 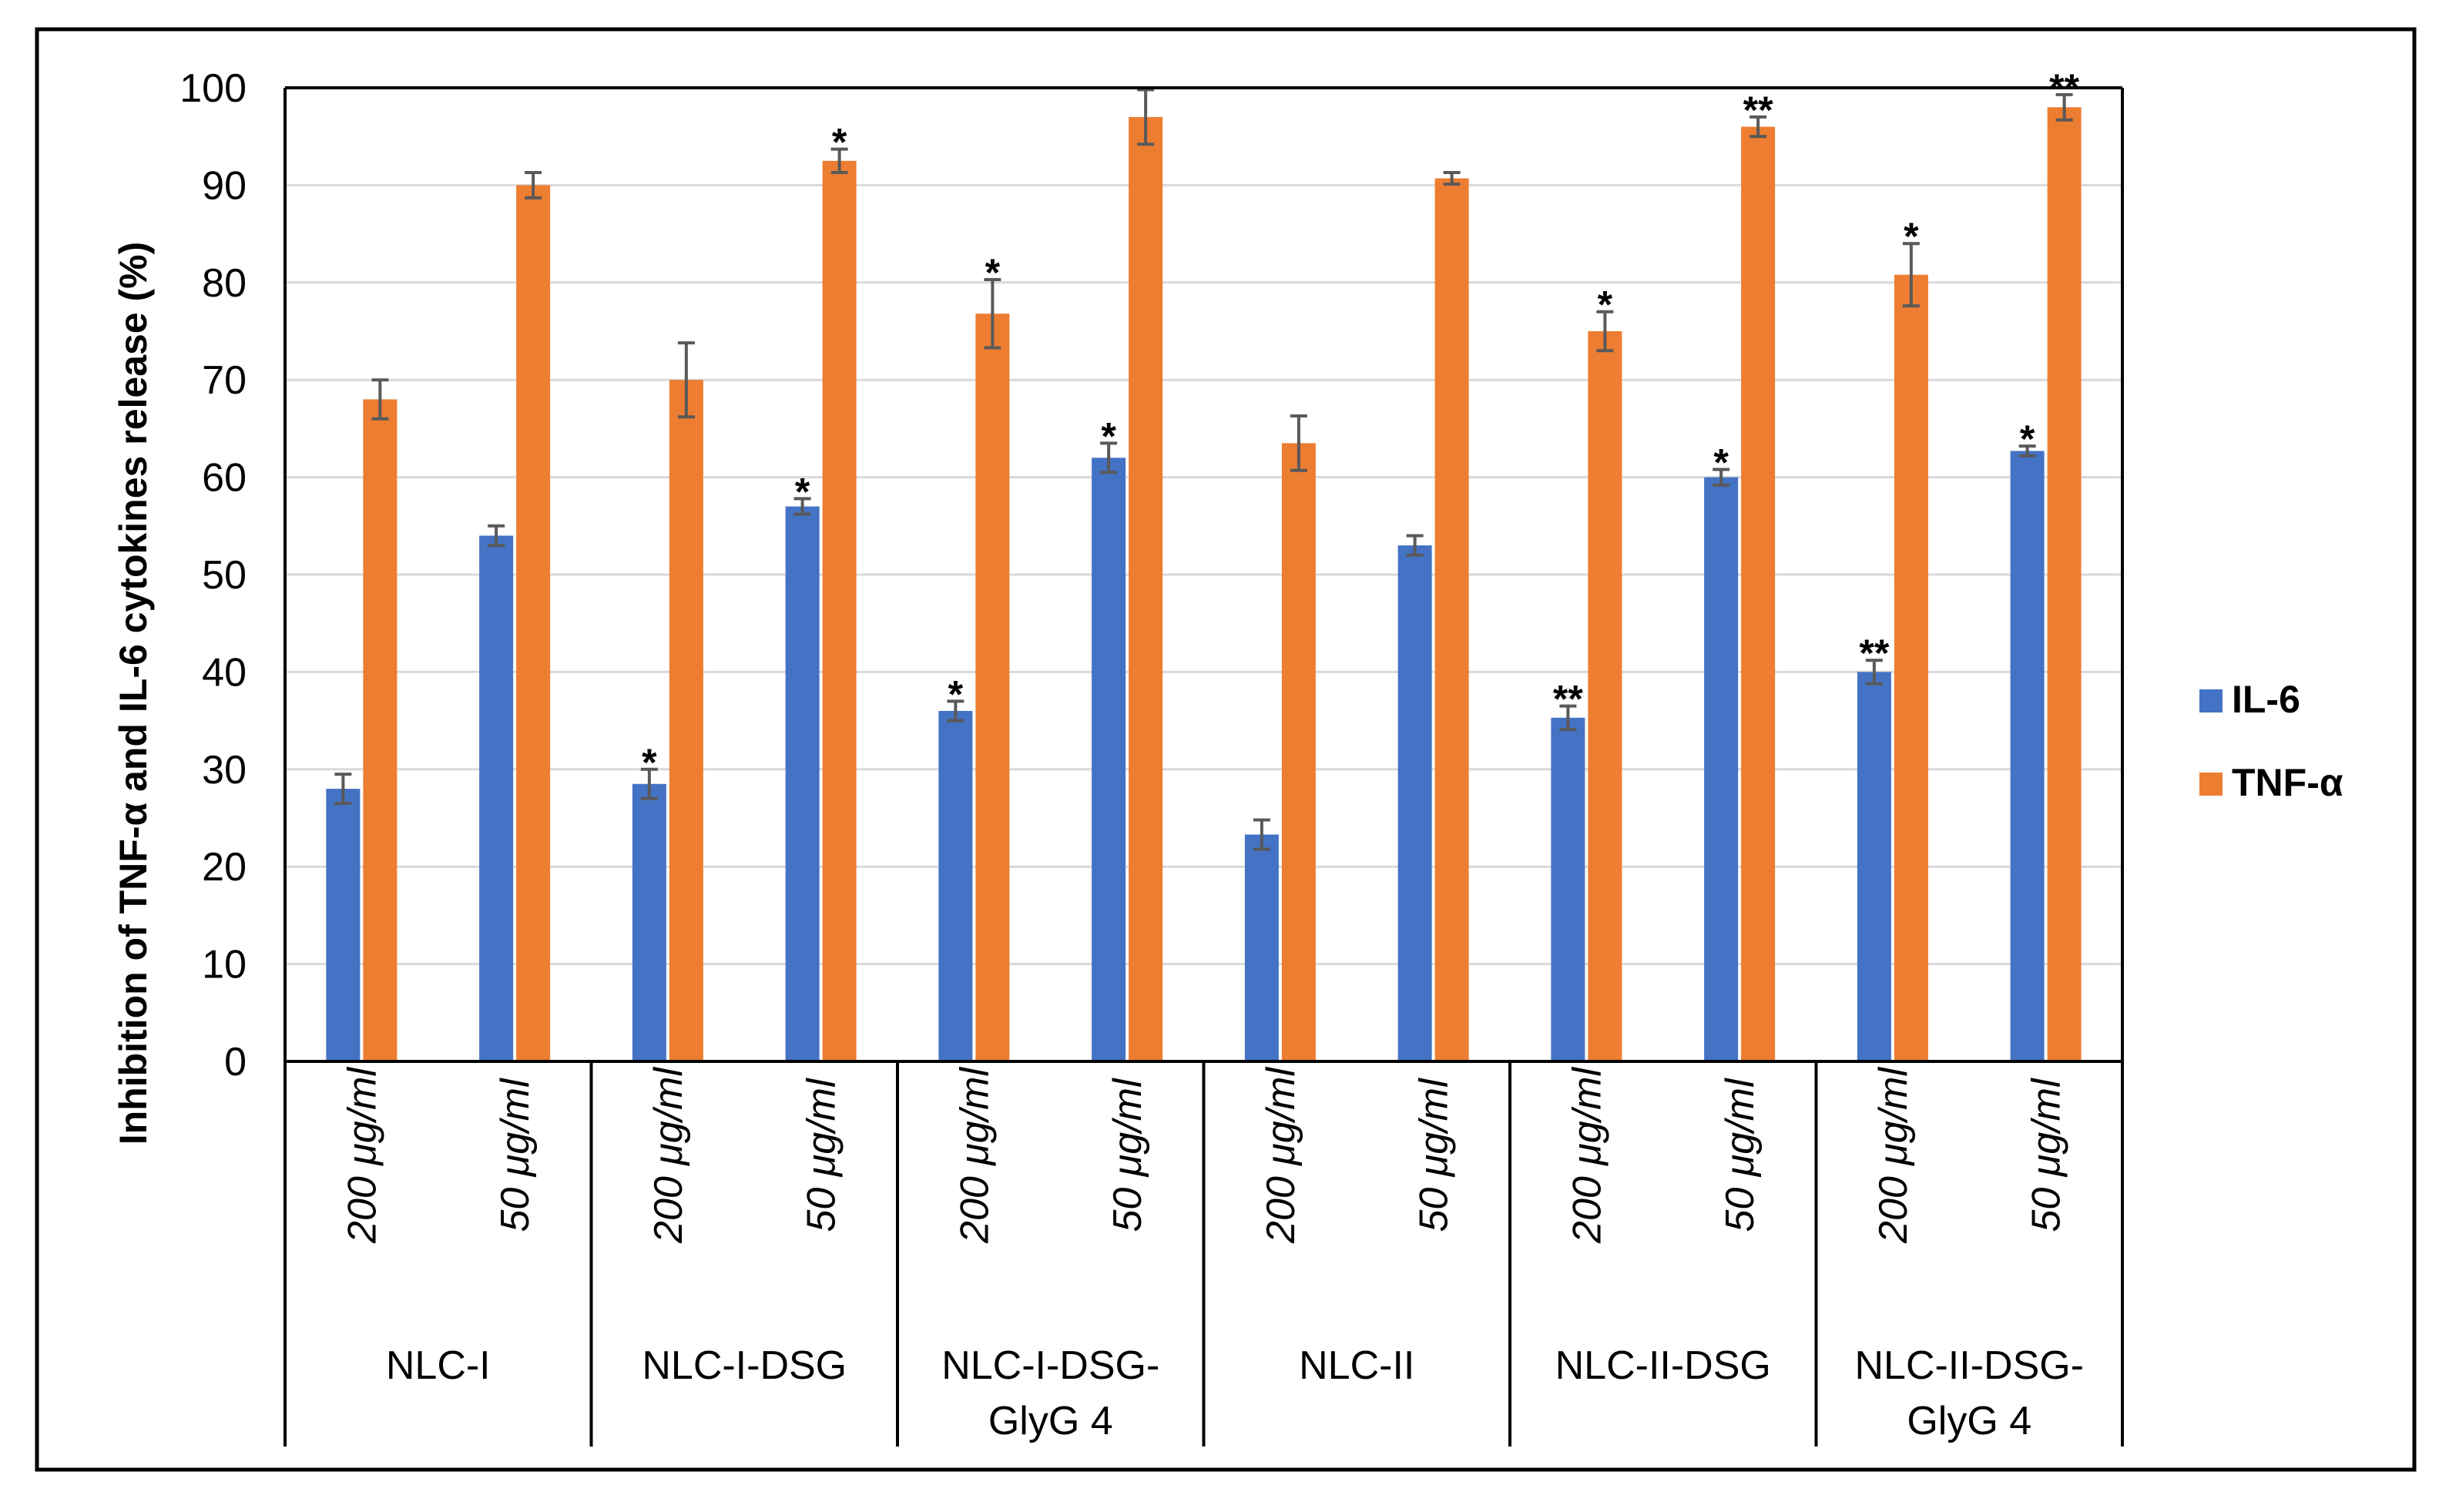 What do you see at coordinates (2287, 783) in the screenshot?
I see `tnf-legend-label: TNF-α` at bounding box center [2287, 783].